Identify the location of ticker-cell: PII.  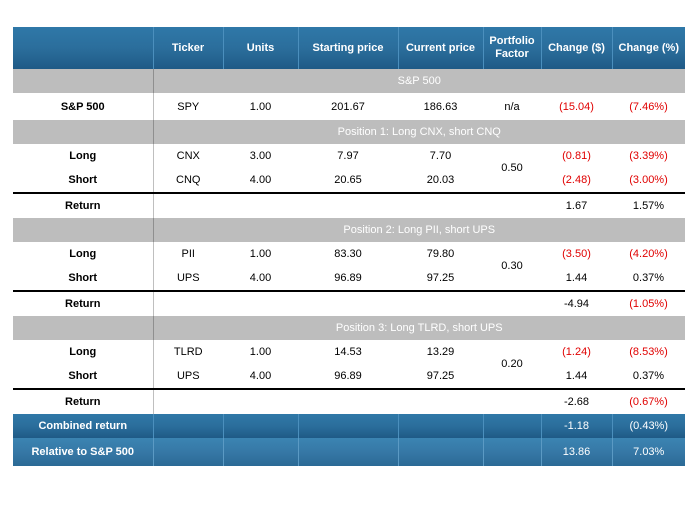
(188, 254).